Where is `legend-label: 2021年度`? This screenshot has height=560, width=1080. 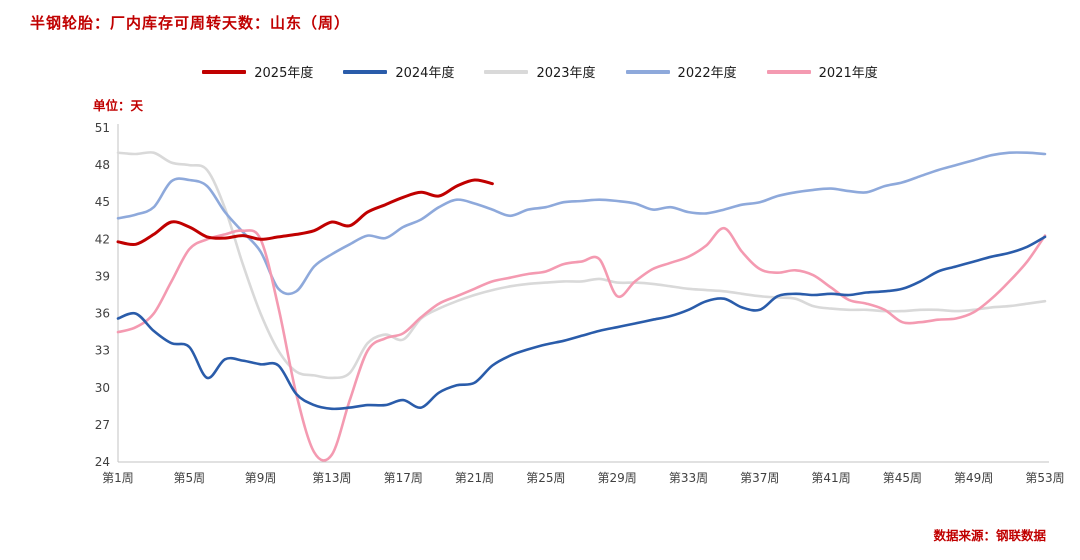
legend-label: 2021年度 is located at coordinates (848, 73).